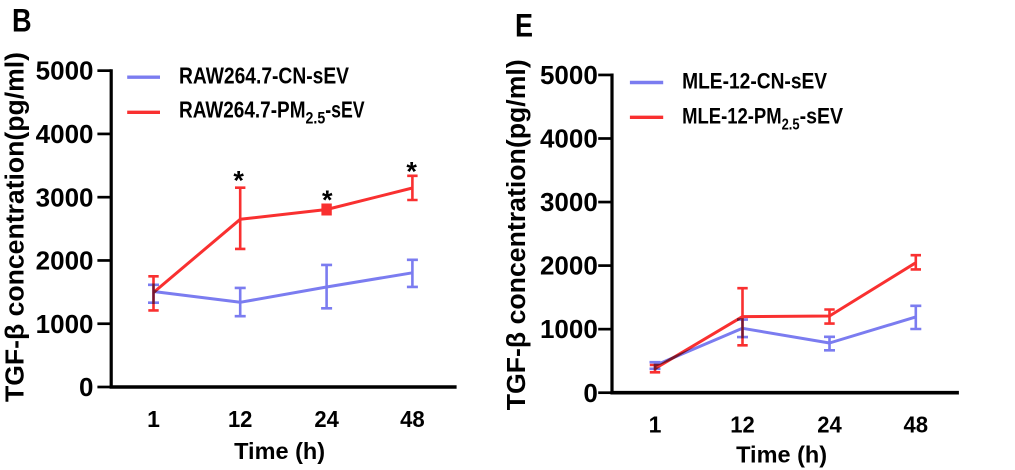  What do you see at coordinates (22, 20) in the screenshot?
I see `svg-text: B` at bounding box center [22, 20].